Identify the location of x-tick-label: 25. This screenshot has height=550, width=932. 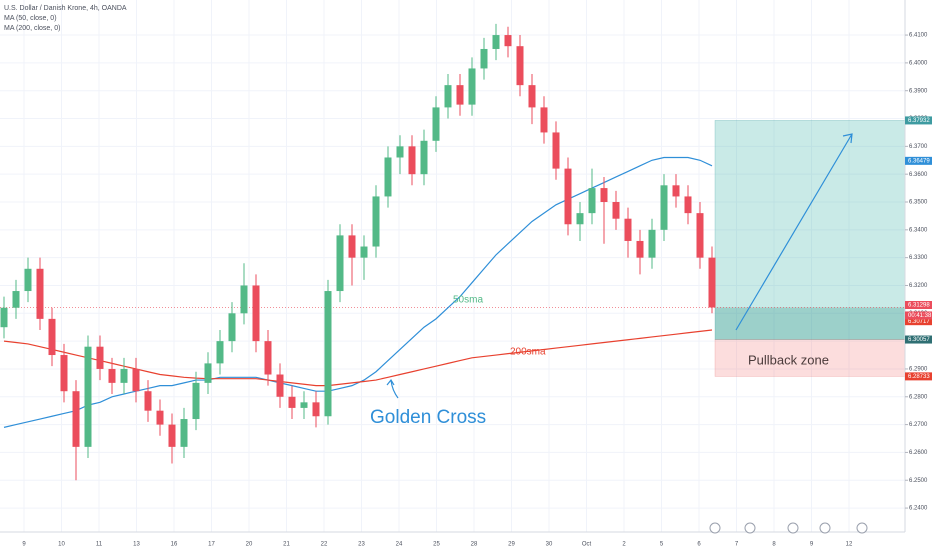
(436, 545).